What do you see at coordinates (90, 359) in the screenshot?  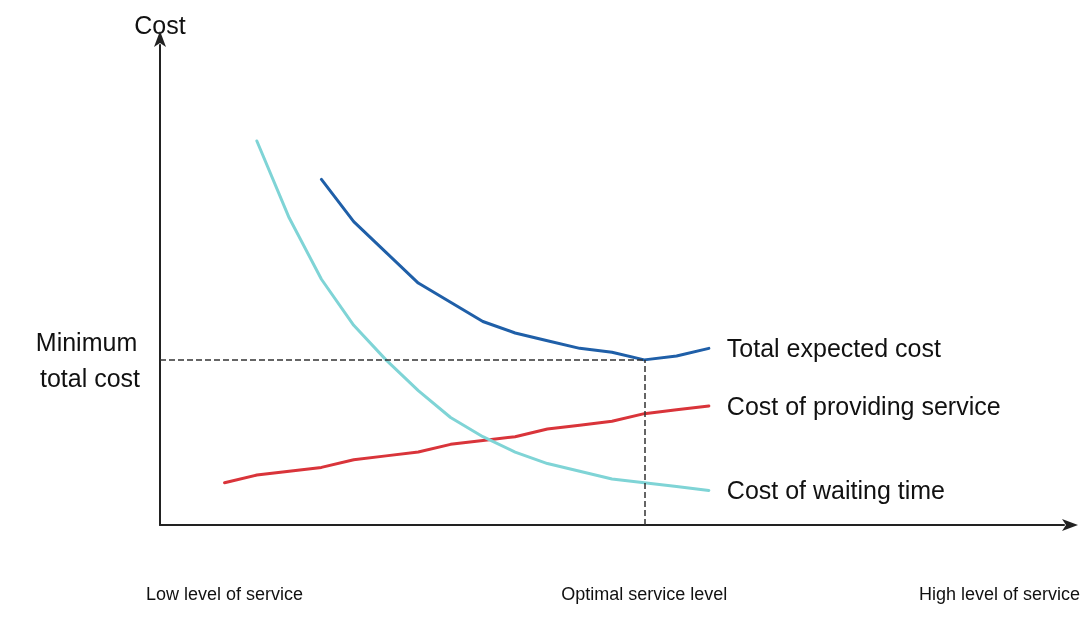 I see `ref-line-label: Minimum total cost` at bounding box center [90, 359].